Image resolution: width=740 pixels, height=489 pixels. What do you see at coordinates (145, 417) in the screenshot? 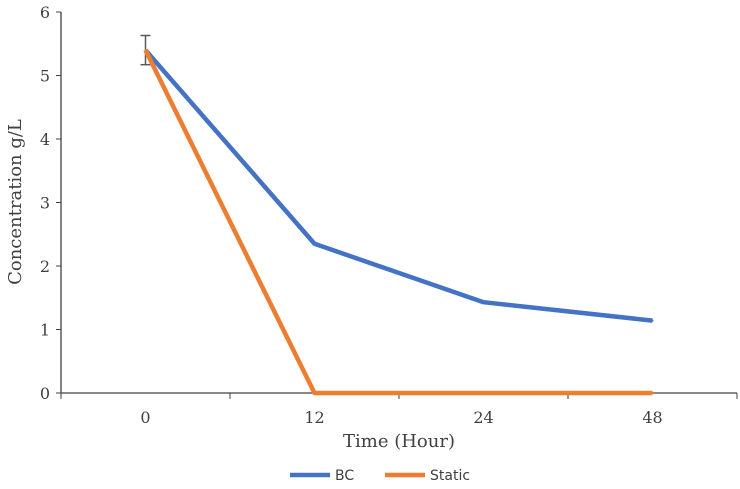
I see `x-tick-label: 0` at bounding box center [145, 417].